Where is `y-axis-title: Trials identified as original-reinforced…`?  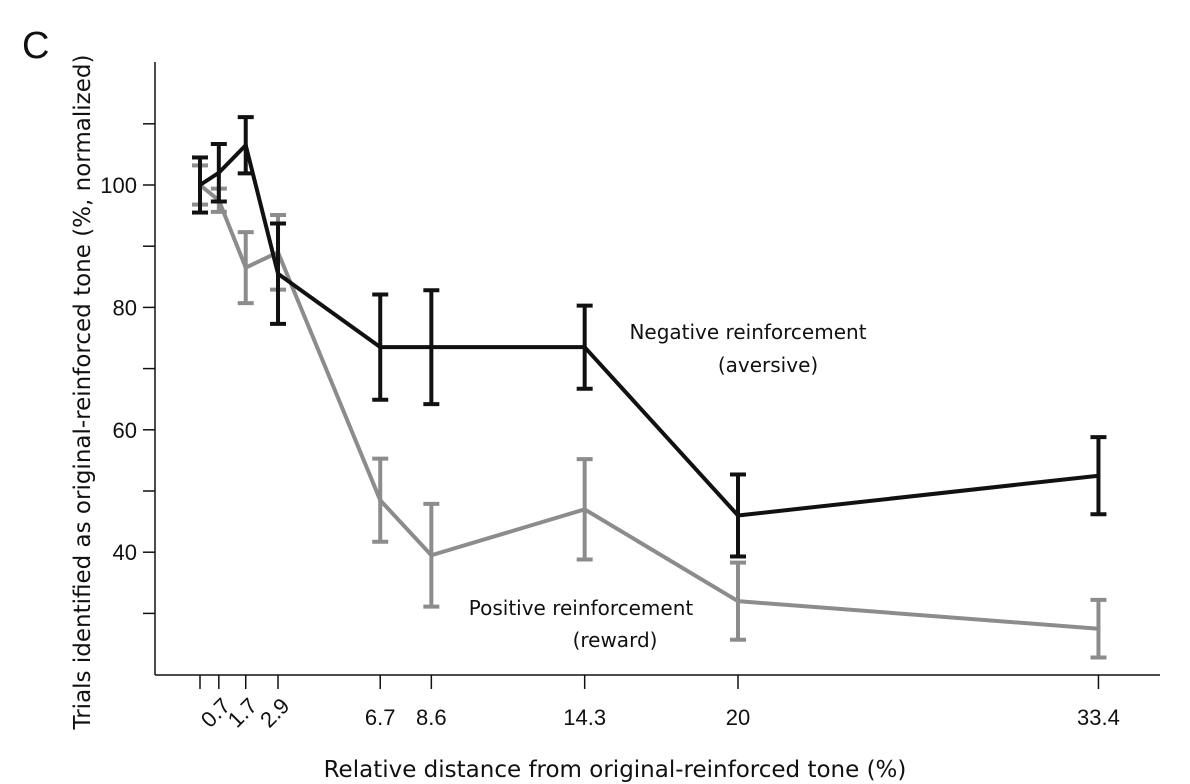 y-axis-title: Trials identified as original-reinforced… is located at coordinates (83, 393).